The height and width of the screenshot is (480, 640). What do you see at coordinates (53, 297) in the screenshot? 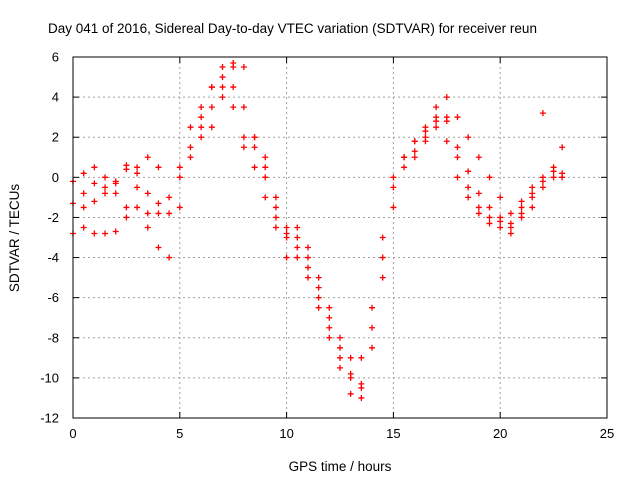
I see `y-tick-label: -6` at bounding box center [53, 297].